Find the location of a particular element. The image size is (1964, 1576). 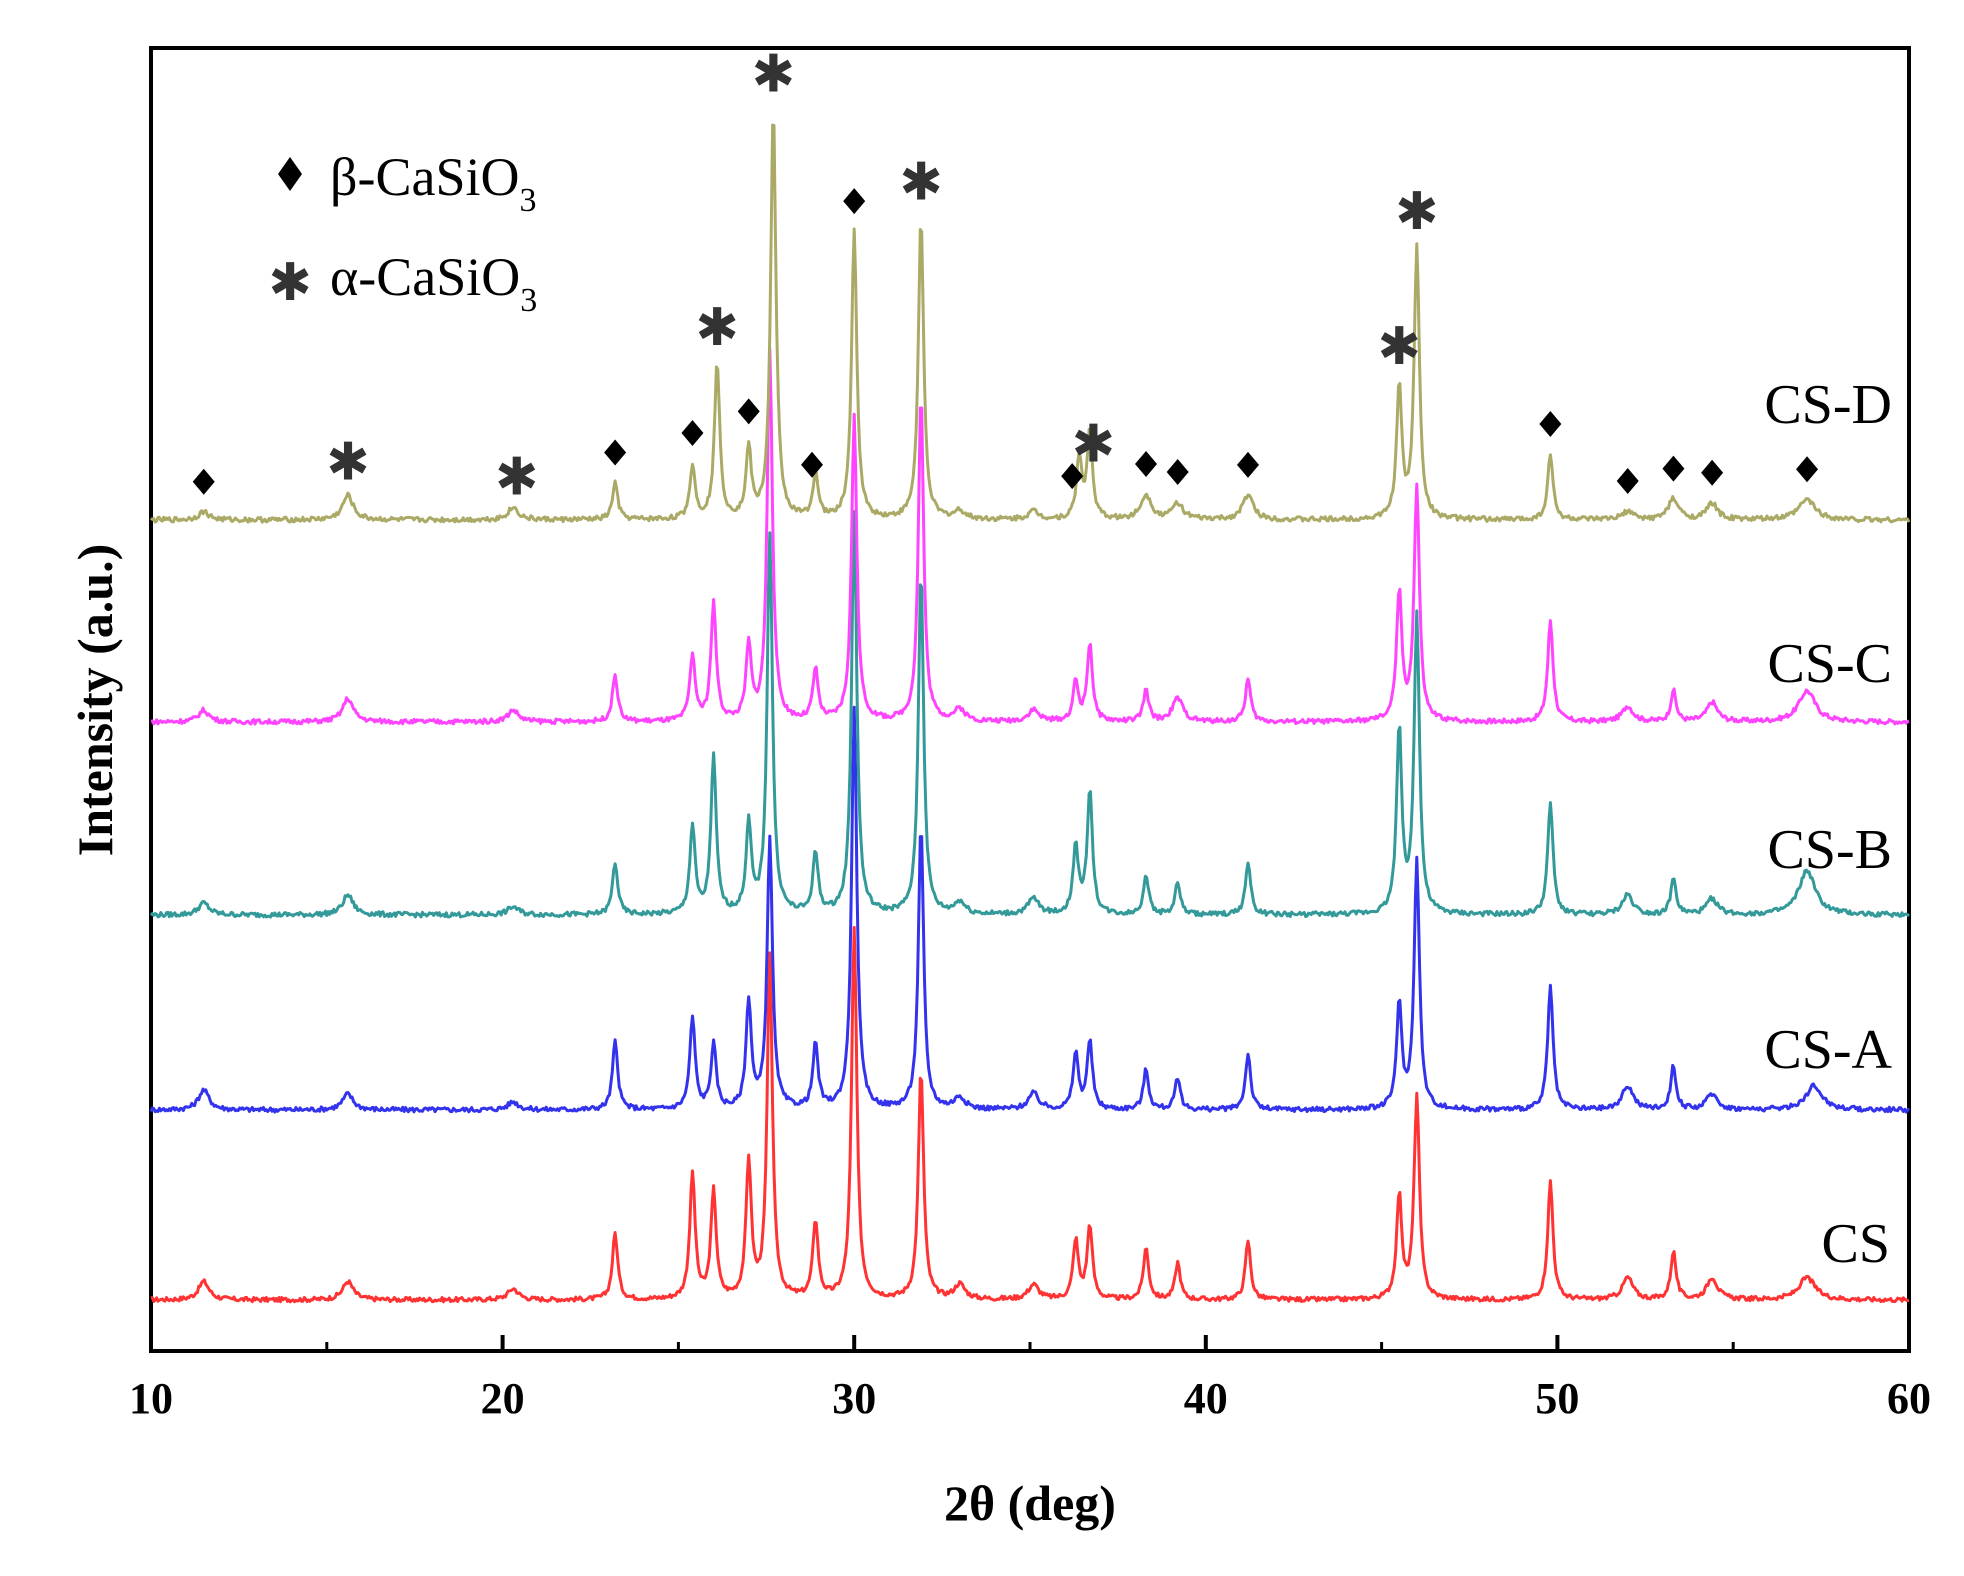

x-tick-label: 30 is located at coordinates (854, 1398).